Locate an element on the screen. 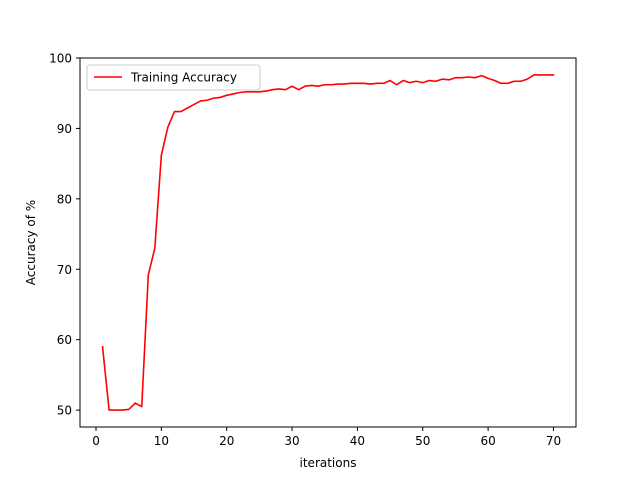 The image size is (640, 480). y-tick-label: 90 is located at coordinates (64, 129).